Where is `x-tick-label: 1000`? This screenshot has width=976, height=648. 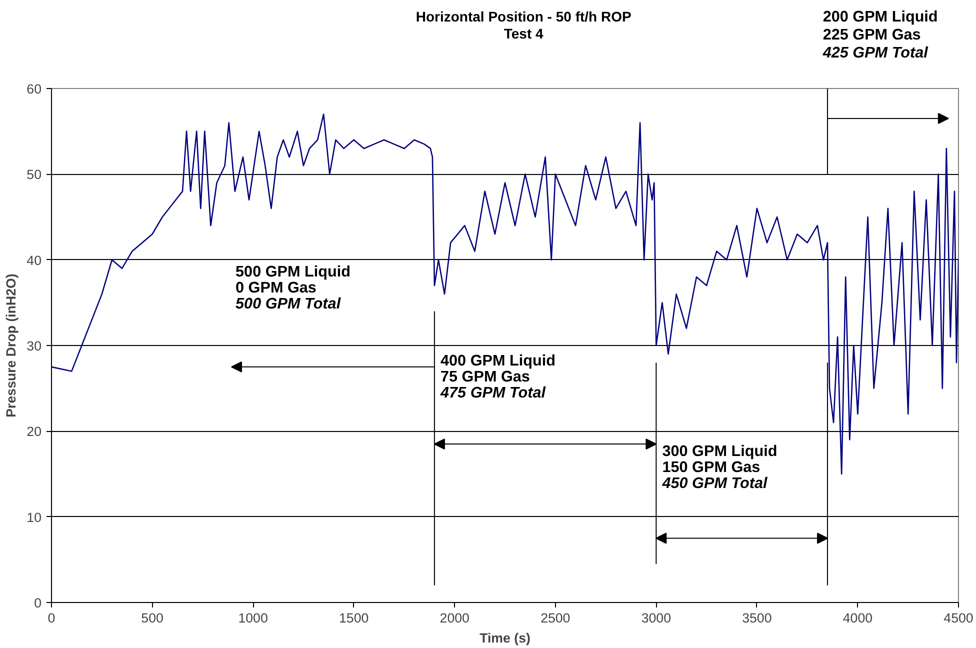 x-tick-label: 1000 is located at coordinates (253, 618).